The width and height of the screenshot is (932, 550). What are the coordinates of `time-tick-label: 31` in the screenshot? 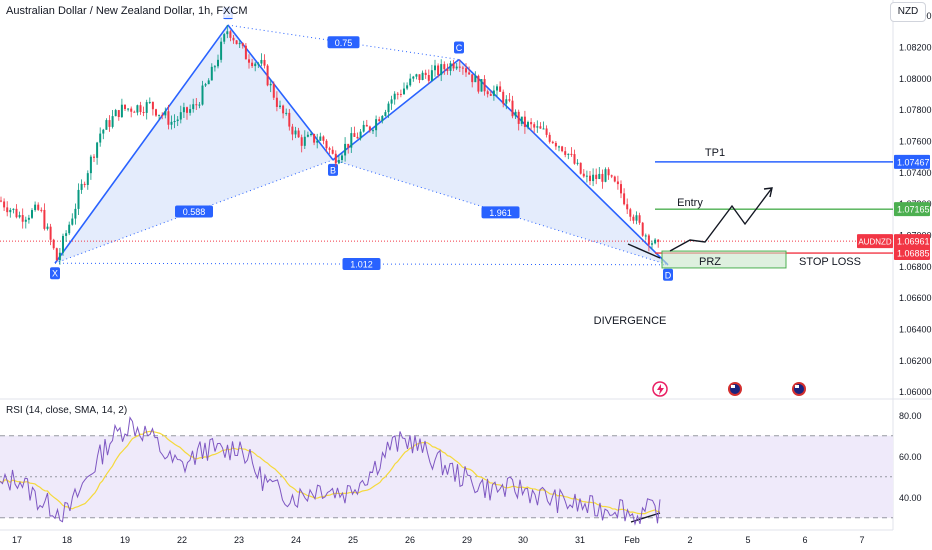 It's located at (580, 540).